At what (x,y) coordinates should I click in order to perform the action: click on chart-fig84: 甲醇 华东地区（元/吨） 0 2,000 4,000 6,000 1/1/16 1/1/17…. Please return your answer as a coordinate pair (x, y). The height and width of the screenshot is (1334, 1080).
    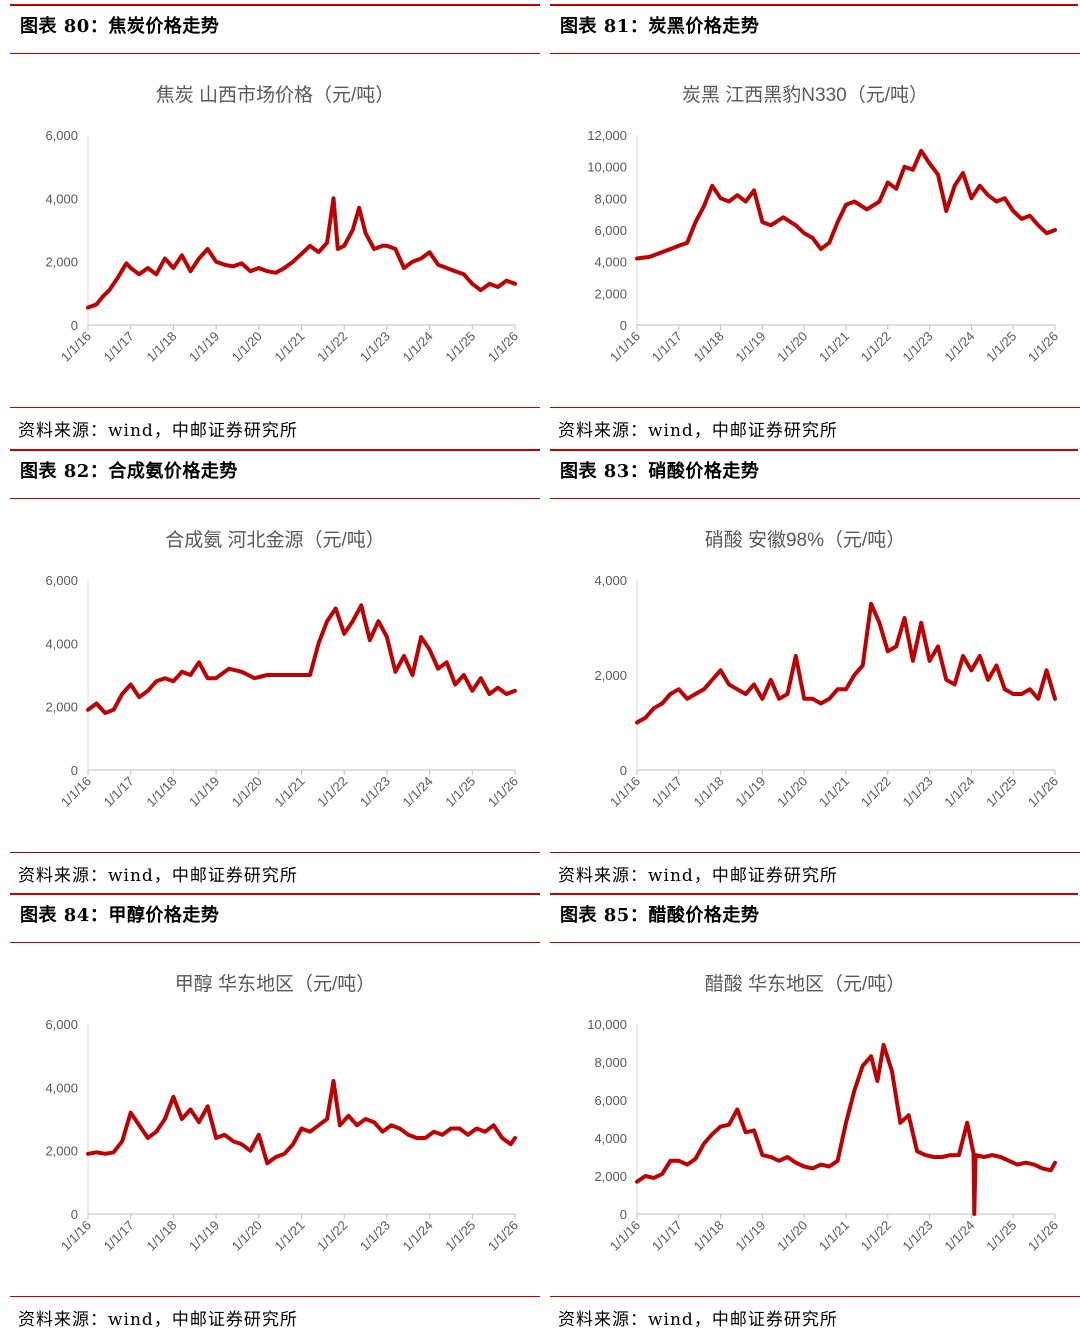
    Looking at the image, I should click on (283, 1113).